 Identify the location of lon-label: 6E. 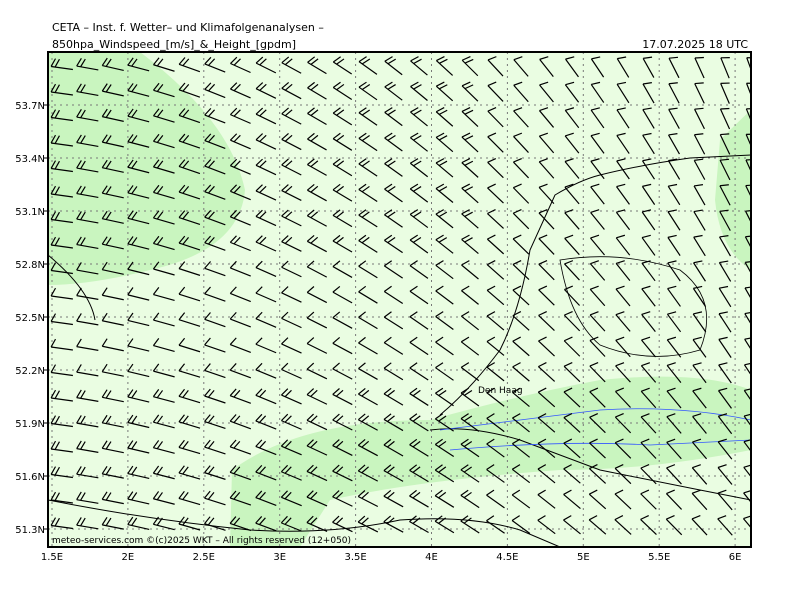
(735, 557).